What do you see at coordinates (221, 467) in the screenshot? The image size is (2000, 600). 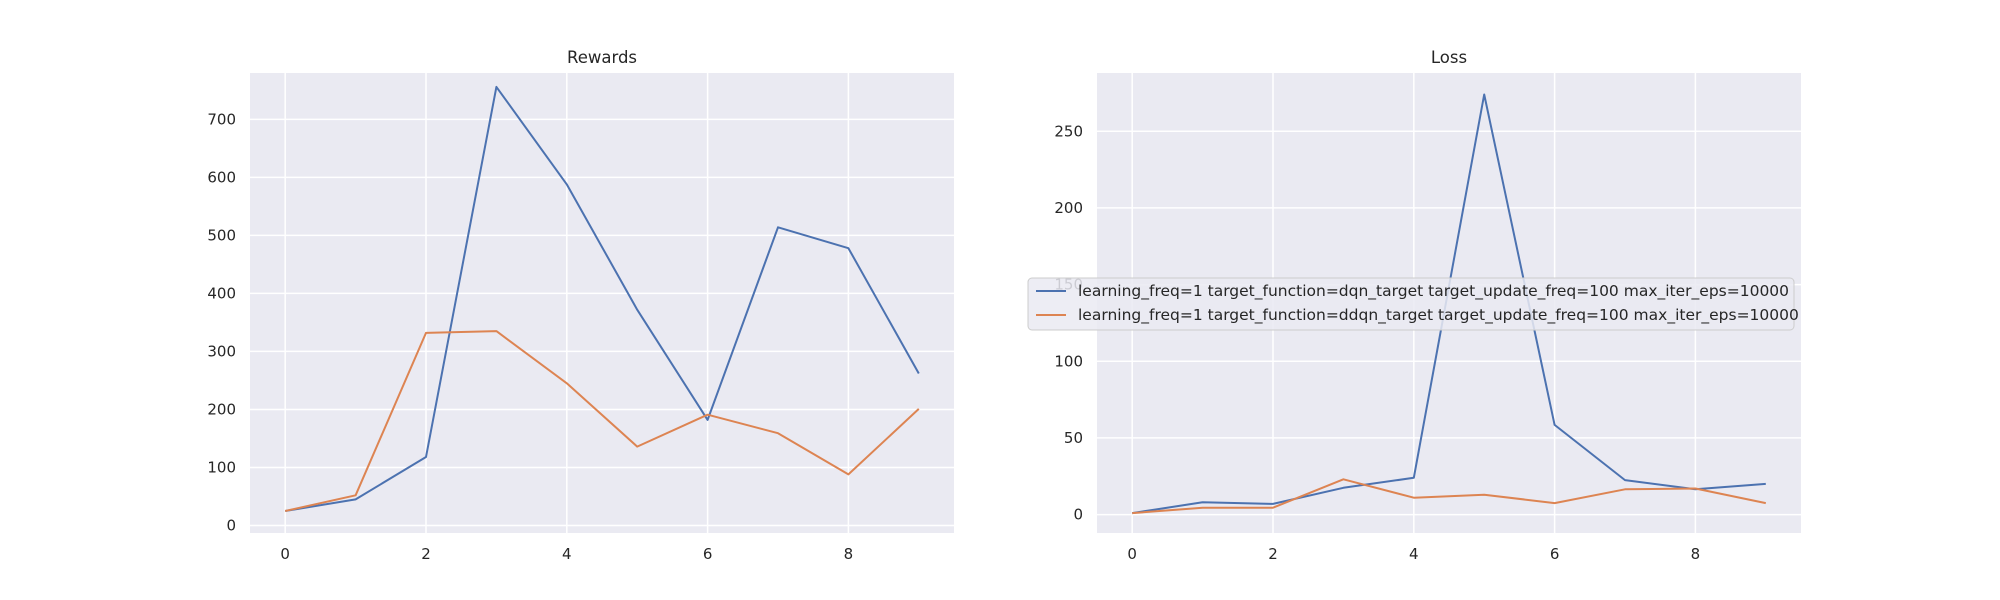 I see `rewards-y-tick-label: 100` at bounding box center [221, 467].